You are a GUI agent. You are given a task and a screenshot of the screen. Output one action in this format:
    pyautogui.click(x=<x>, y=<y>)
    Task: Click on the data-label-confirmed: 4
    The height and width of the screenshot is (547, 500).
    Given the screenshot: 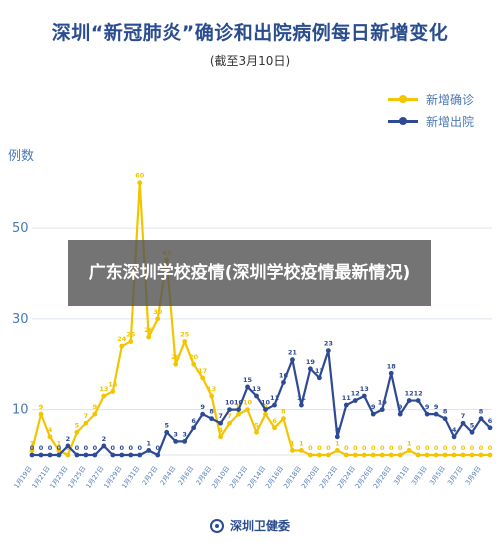 What is the action you would take?
    pyautogui.click(x=50, y=430)
    